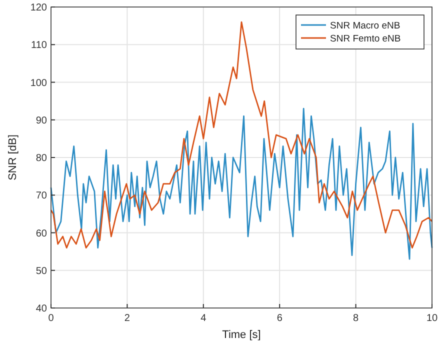 The height and width of the screenshot is (348, 438). I want to click on y-tick-label: 40, so click(42, 309).